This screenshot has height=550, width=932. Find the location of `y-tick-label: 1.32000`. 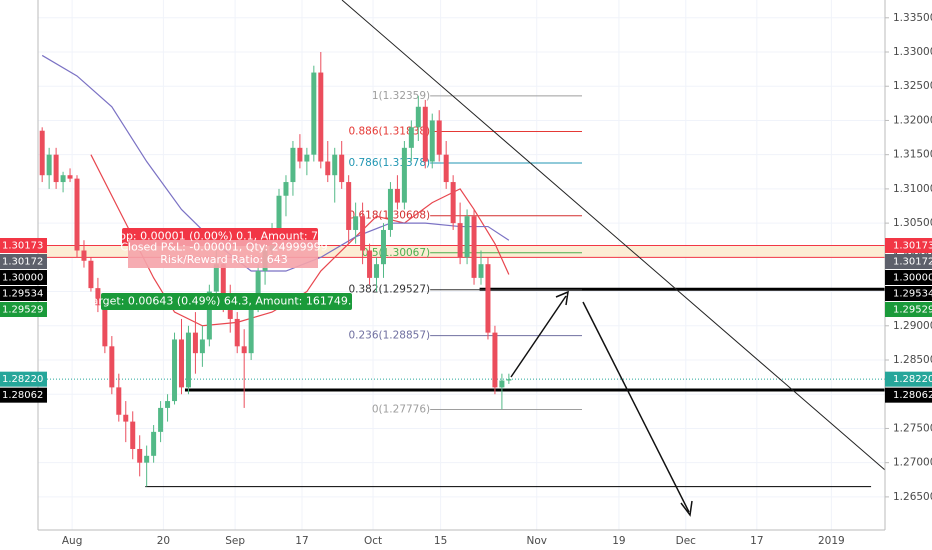

y-tick-label: 1.32000 is located at coordinates (912, 120).